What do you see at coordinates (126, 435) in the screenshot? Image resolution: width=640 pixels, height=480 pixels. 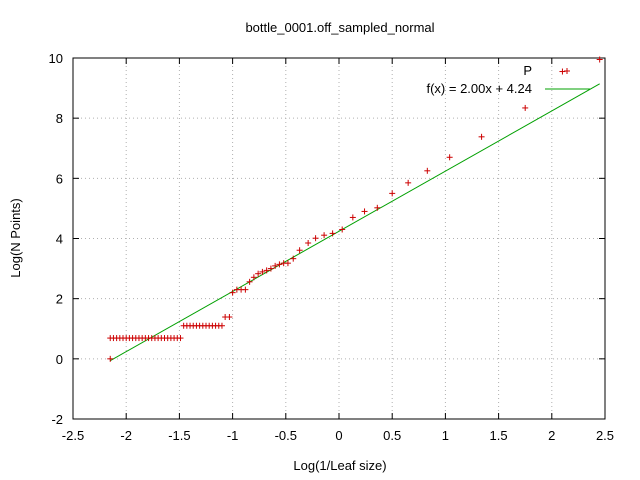 I see `x-tick-label: -2` at bounding box center [126, 435].